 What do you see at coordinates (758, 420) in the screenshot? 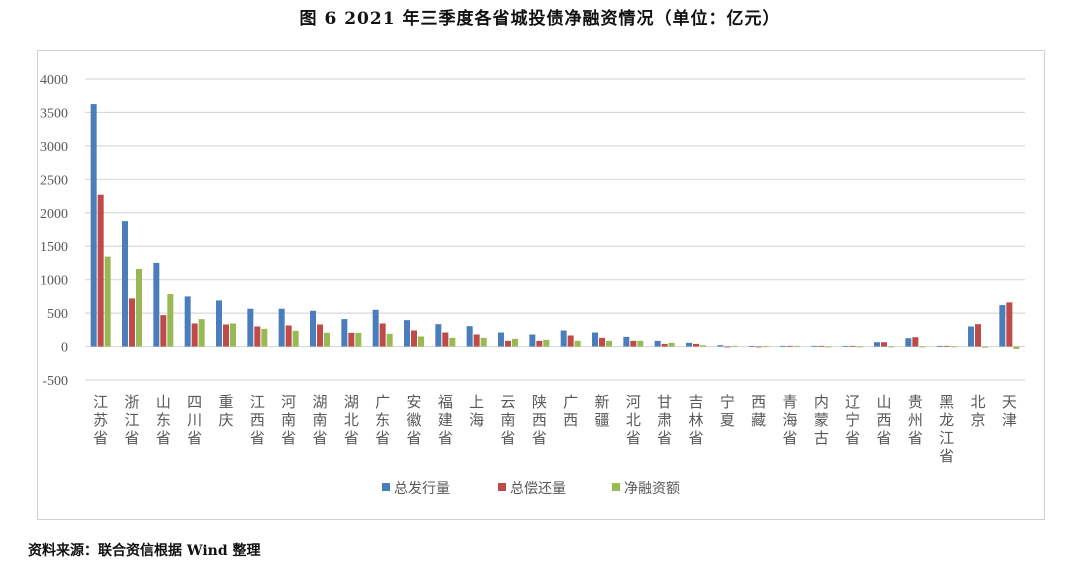
I see `x-category-label: 藏` at bounding box center [758, 420].